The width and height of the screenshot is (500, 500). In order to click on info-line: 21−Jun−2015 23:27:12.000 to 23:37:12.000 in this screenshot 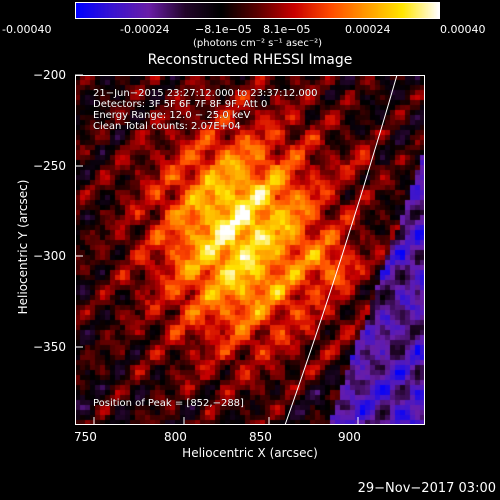, I will do `click(205, 93)`.